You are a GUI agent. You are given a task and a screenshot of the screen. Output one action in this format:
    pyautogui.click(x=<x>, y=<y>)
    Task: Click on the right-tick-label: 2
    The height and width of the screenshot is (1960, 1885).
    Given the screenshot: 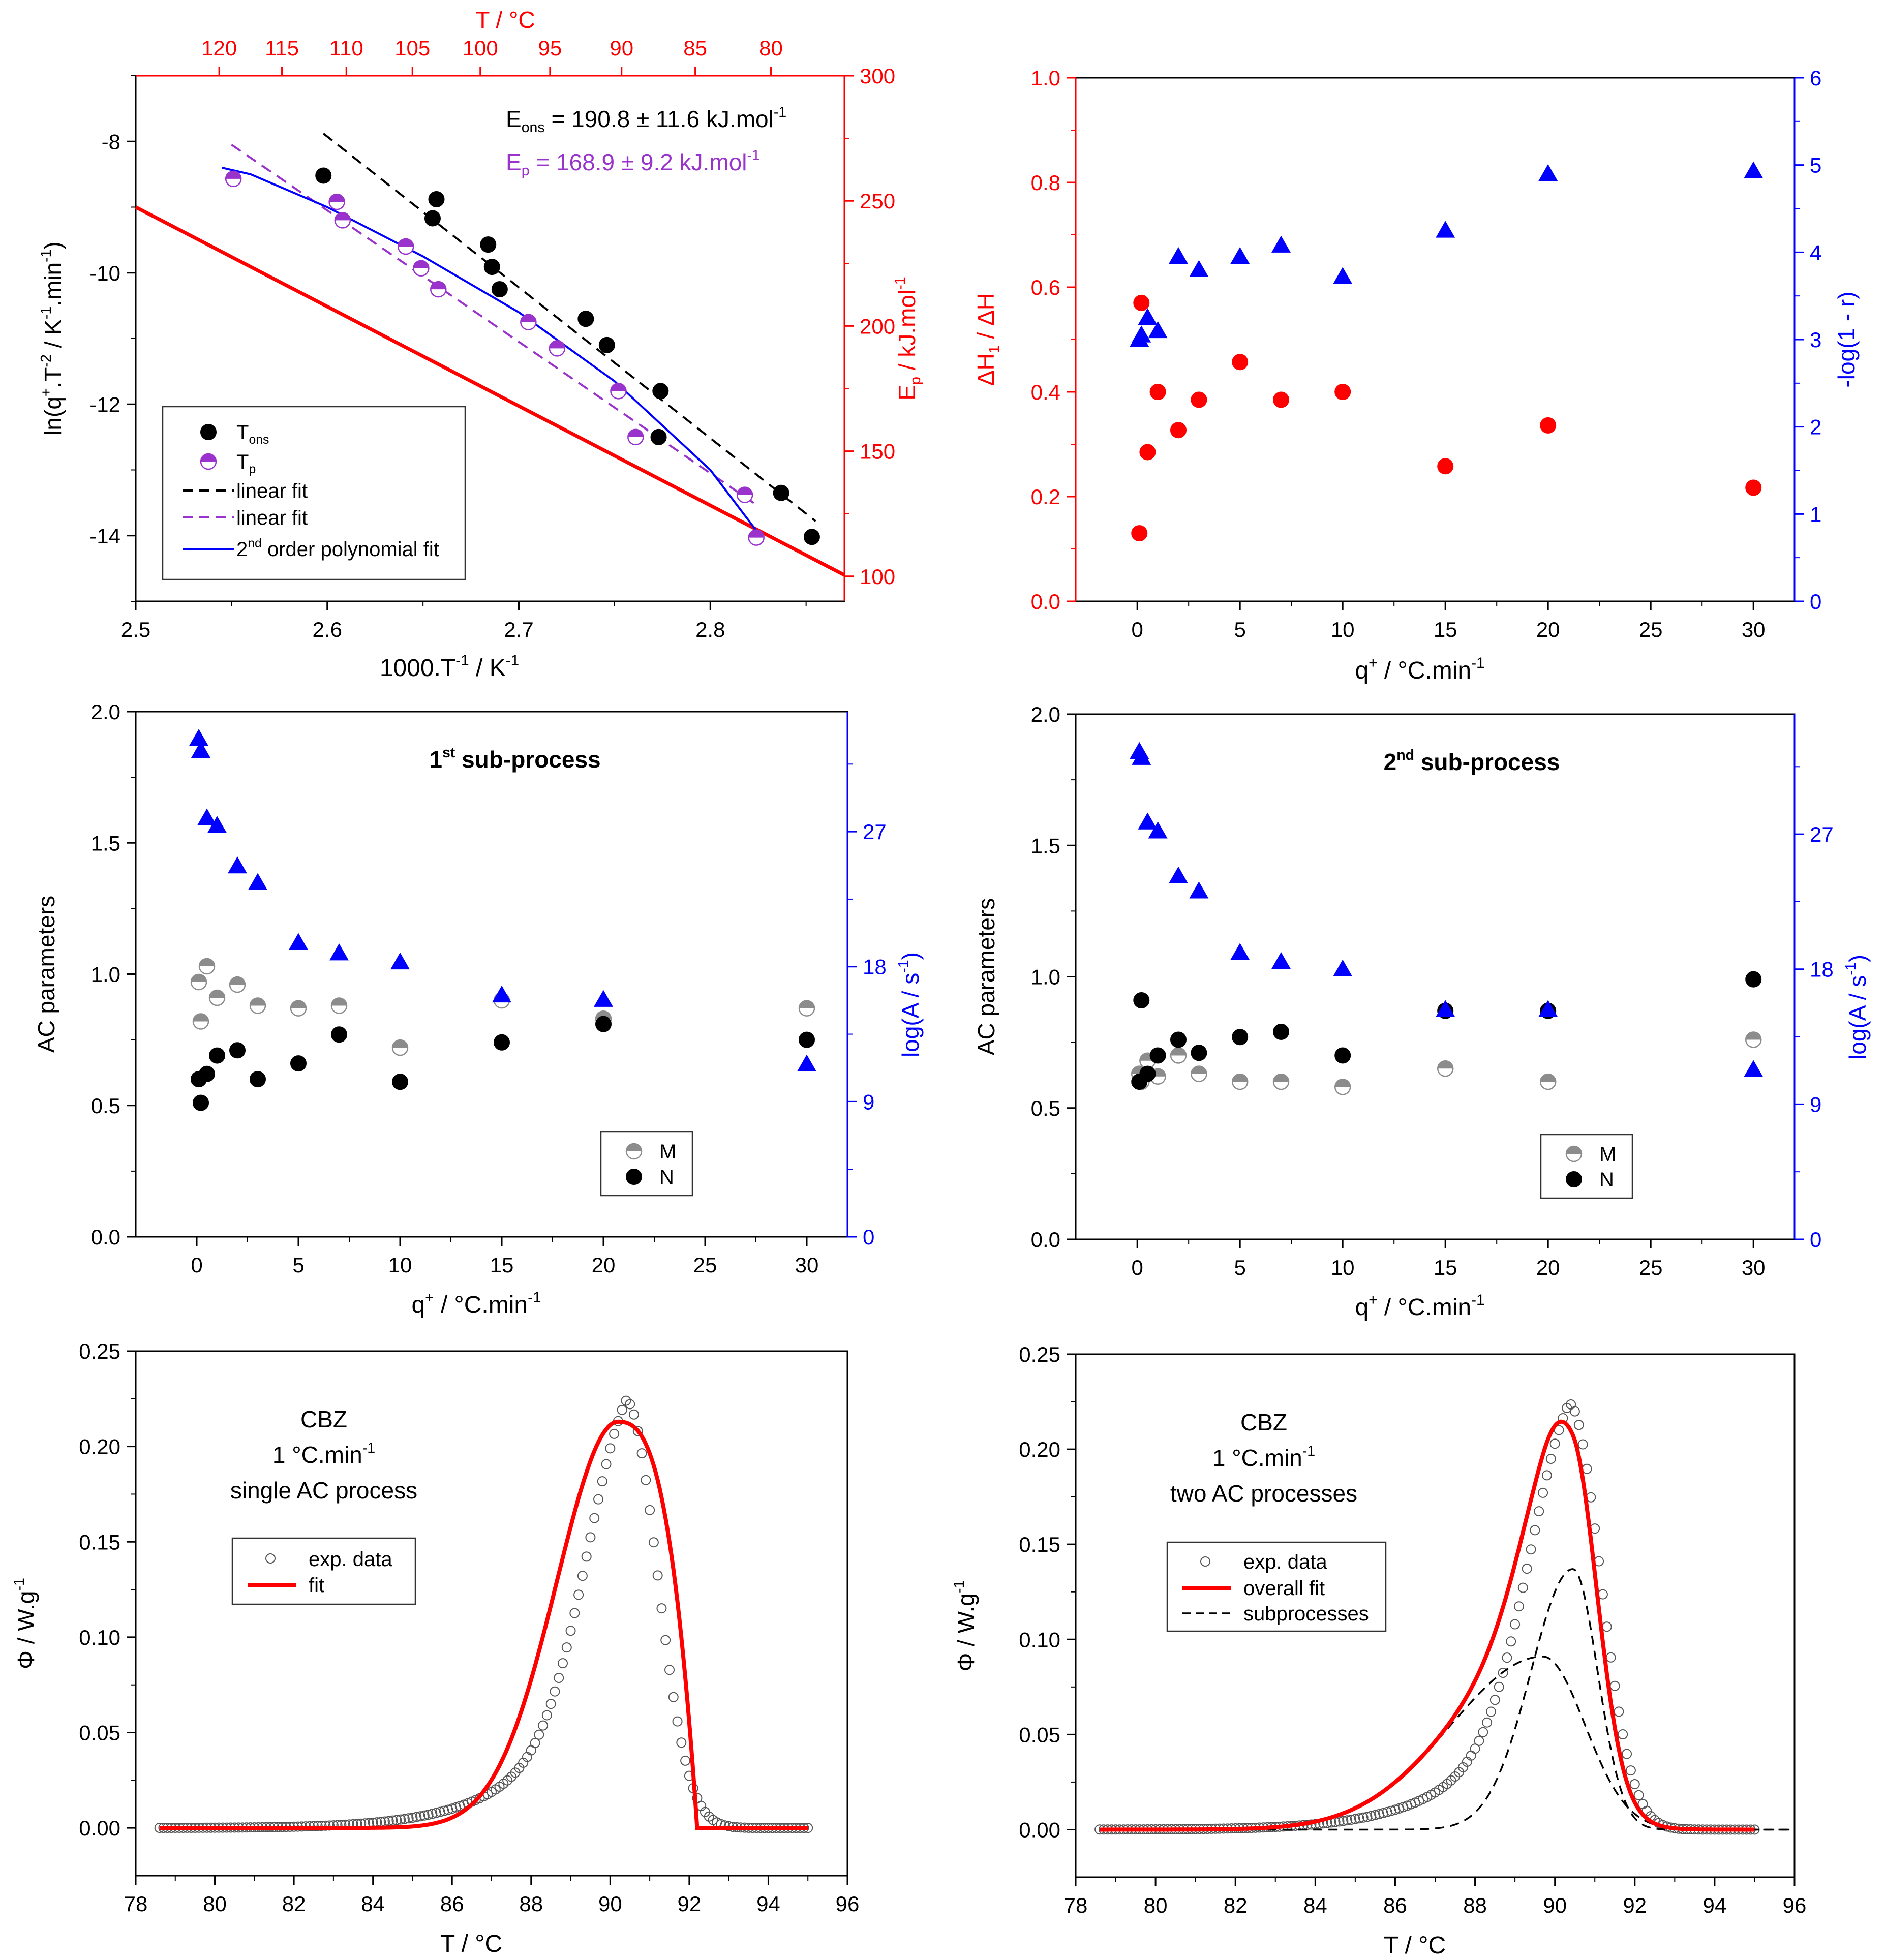 What is the action you would take?
    pyautogui.click(x=1816, y=427)
    